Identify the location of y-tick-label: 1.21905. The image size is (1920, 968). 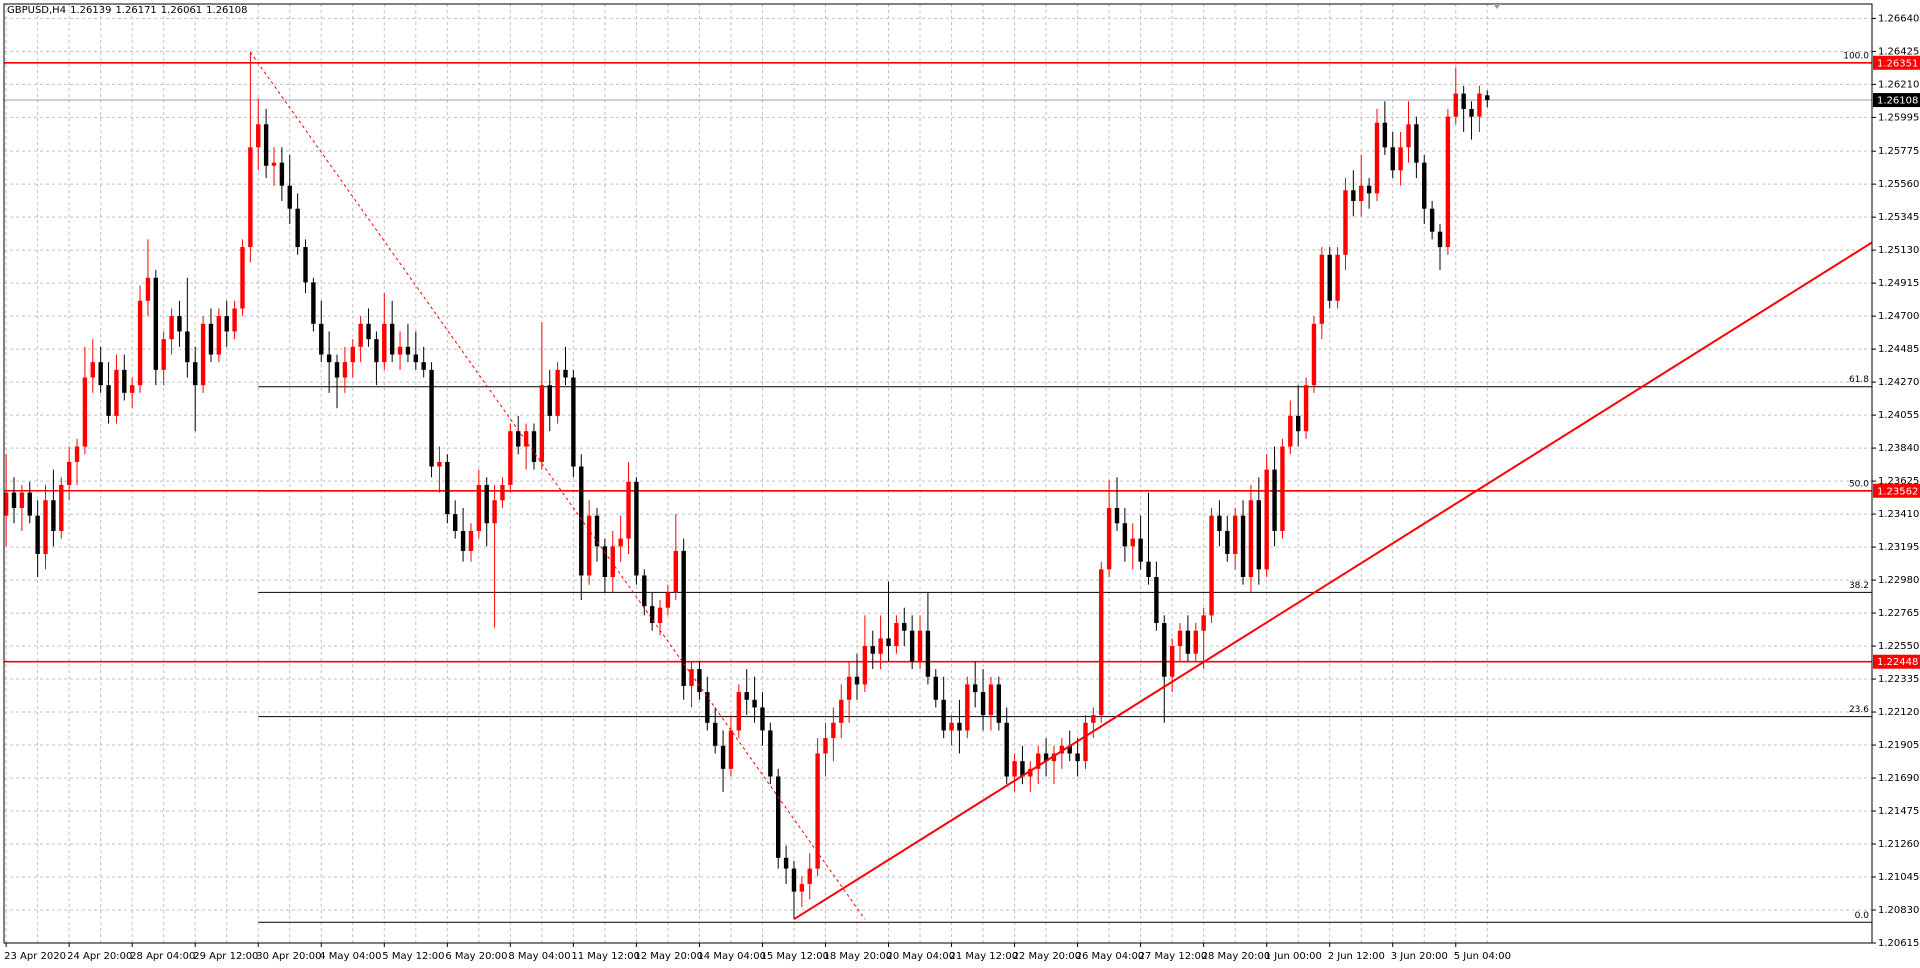
(1898, 745).